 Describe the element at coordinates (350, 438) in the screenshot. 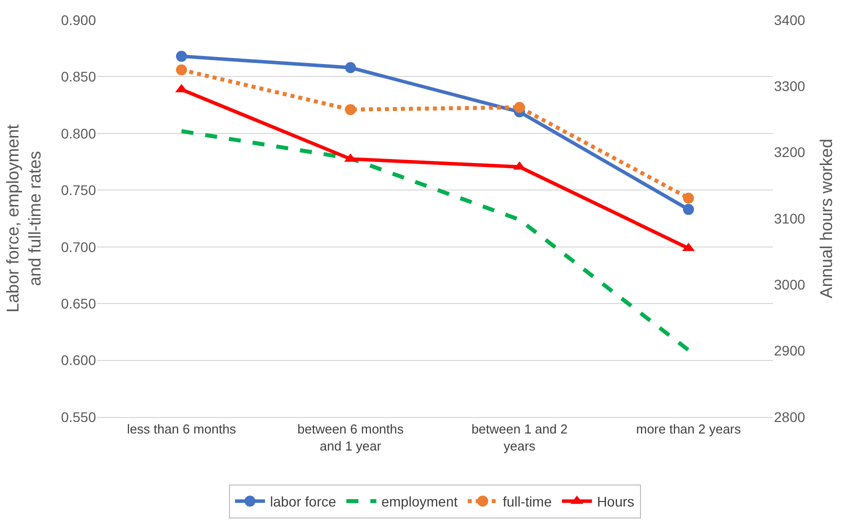

I see `x-tick-label: between 6 months and 1 year` at that location.